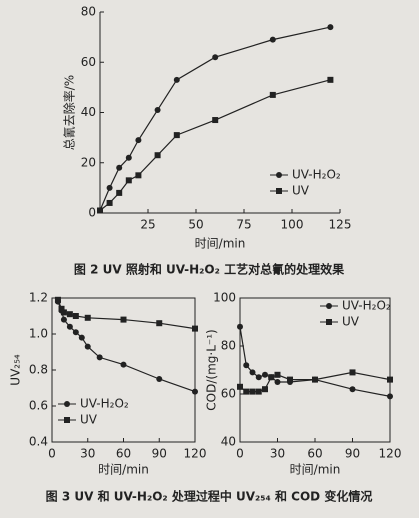 The height and width of the screenshot is (518, 419). I want to click on y-tick-label: 20, so click(88, 162).